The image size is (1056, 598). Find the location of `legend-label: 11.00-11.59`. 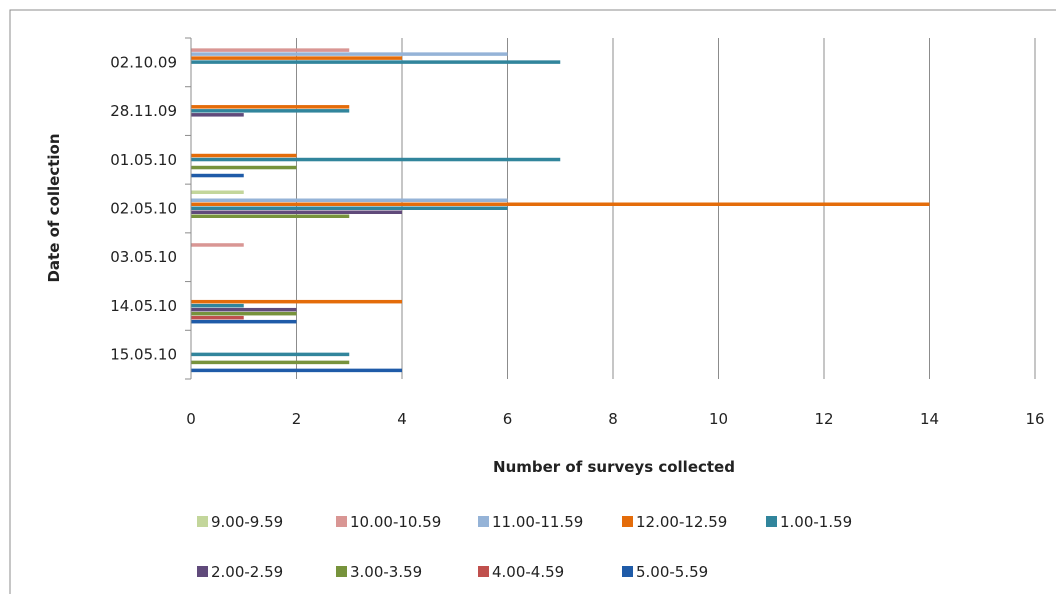

legend-label: 11.00-11.59 is located at coordinates (537, 522).